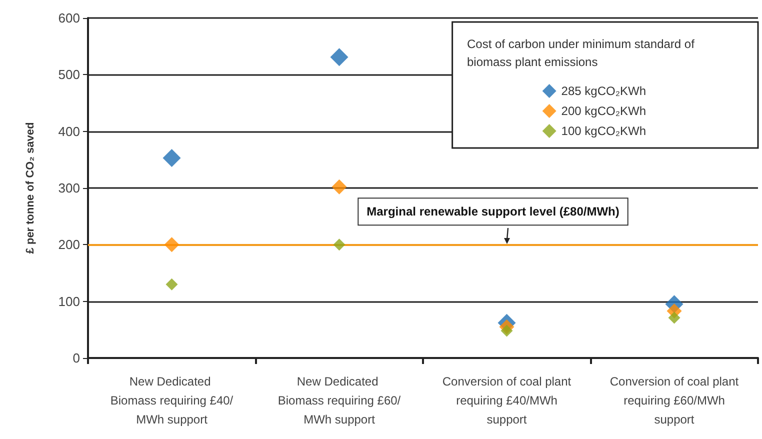 This screenshot has width=762, height=439. I want to click on legend-label: 200 kgCO₂KWh, so click(603, 111).